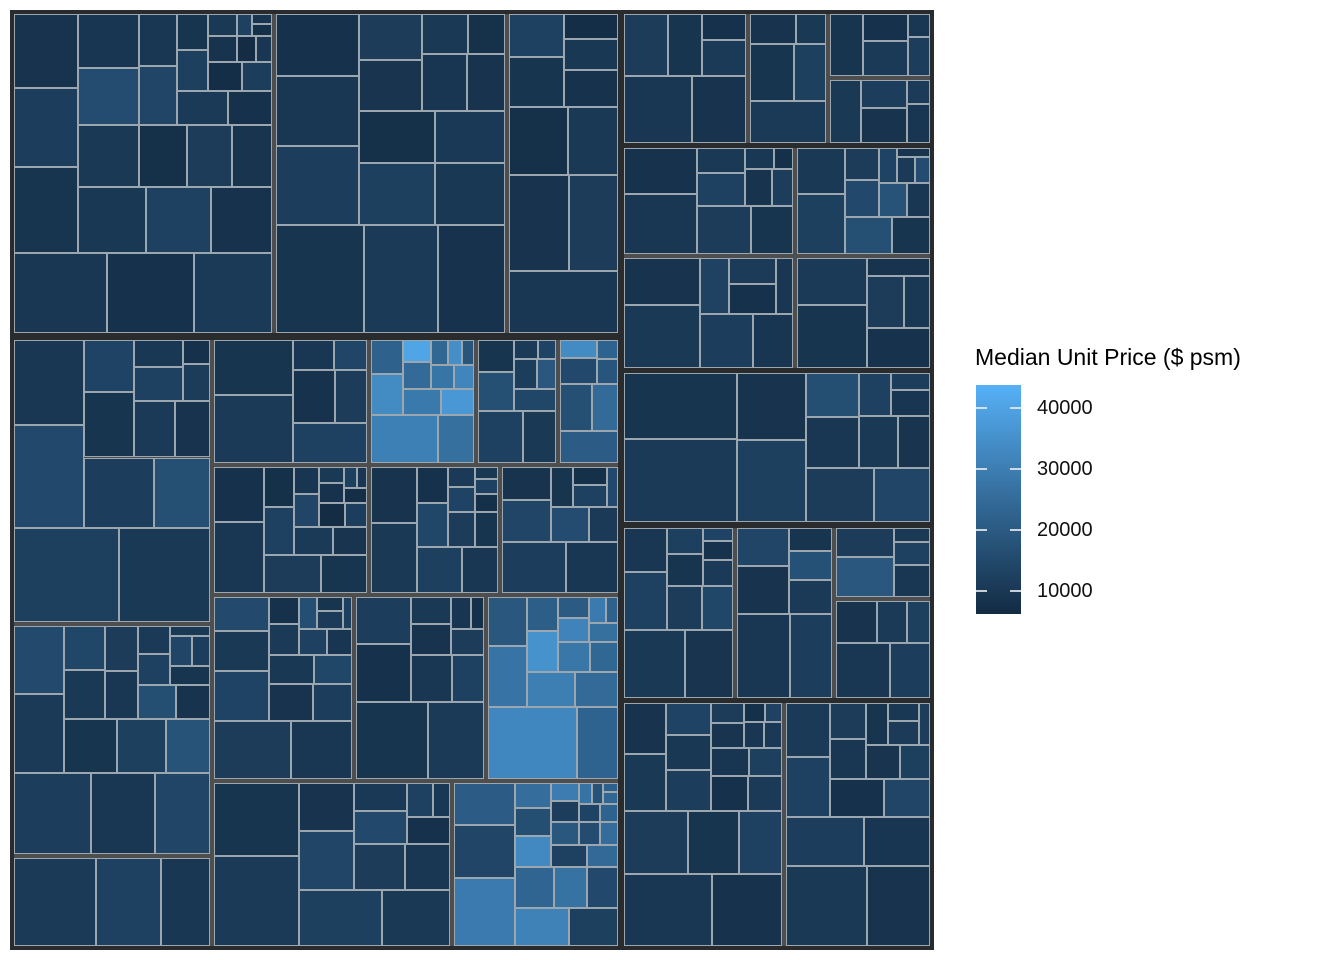 The width and height of the screenshot is (1344, 960). What do you see at coordinates (1065, 529) in the screenshot?
I see `legend-tick-label: 20000` at bounding box center [1065, 529].